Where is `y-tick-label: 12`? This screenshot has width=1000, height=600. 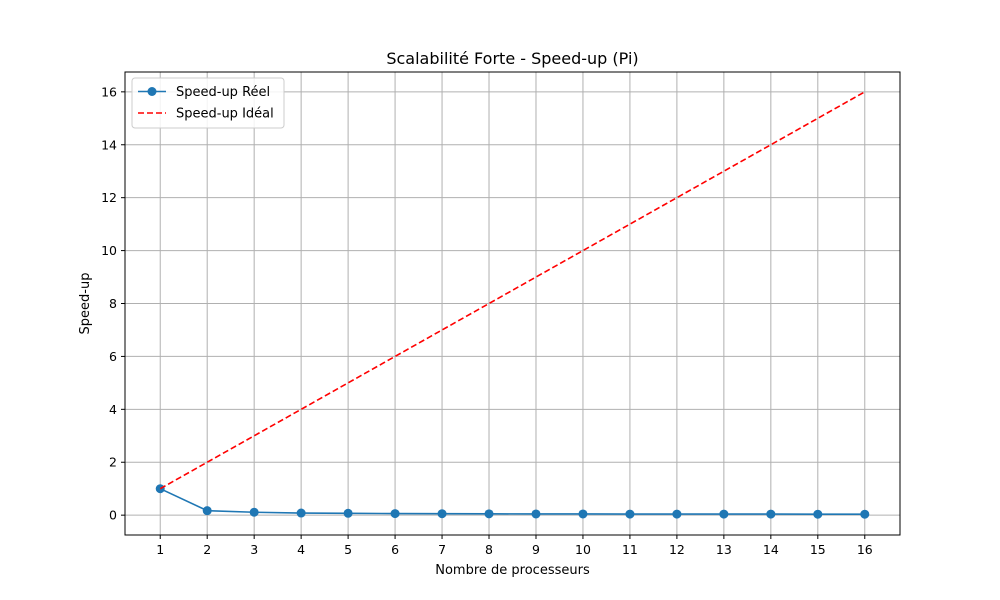
y-tick-label: 12 is located at coordinates (109, 197).